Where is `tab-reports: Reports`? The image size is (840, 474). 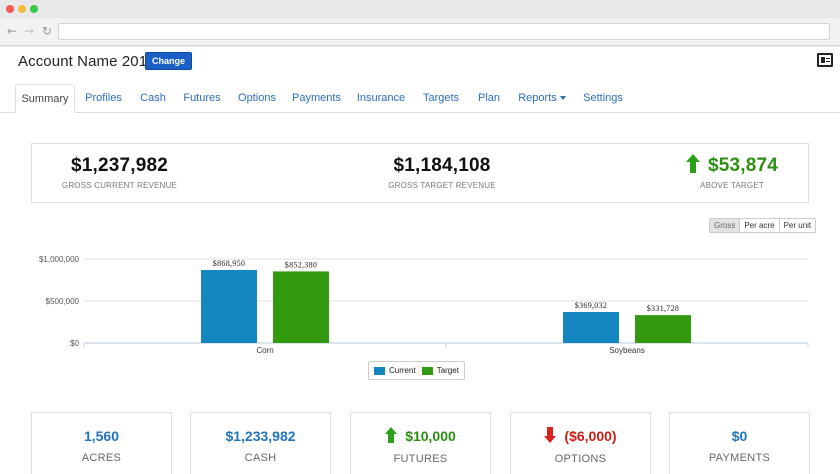
tab-reports: Reports is located at coordinates (542, 98).